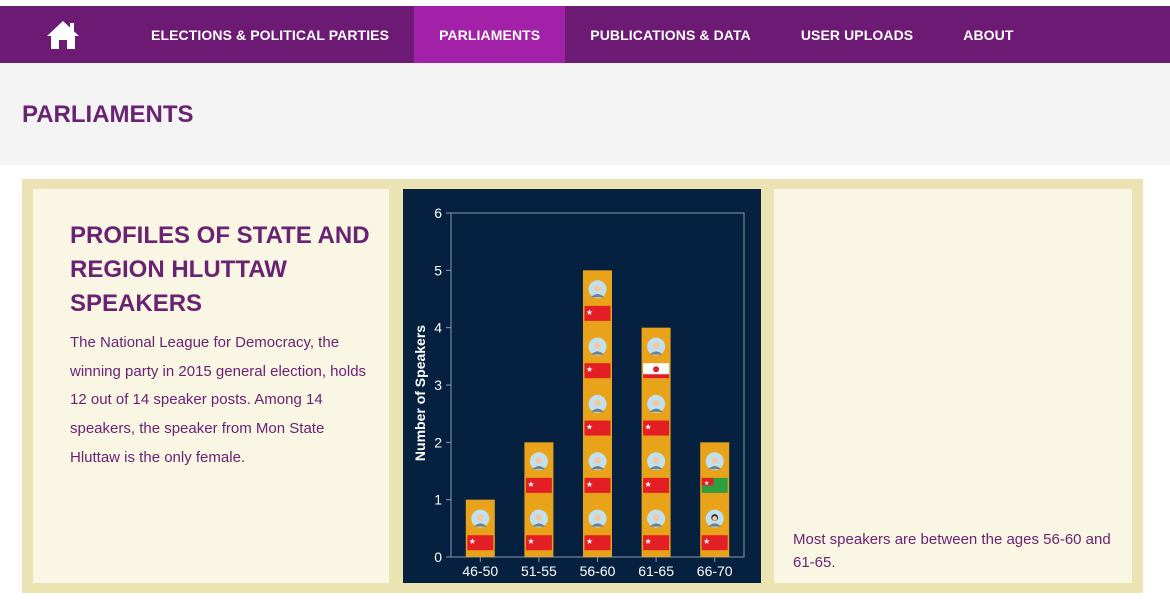  What do you see at coordinates (490, 34) in the screenshot?
I see `nav-parliaments: PARLIAMENTS` at bounding box center [490, 34].